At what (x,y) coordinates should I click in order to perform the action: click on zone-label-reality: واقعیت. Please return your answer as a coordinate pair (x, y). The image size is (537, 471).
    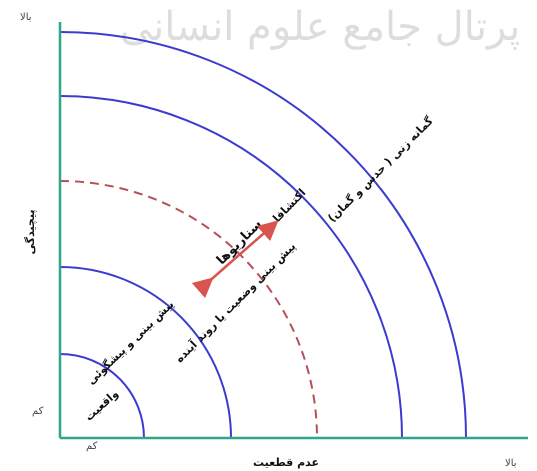
    Looking at the image, I should click on (101, 405).